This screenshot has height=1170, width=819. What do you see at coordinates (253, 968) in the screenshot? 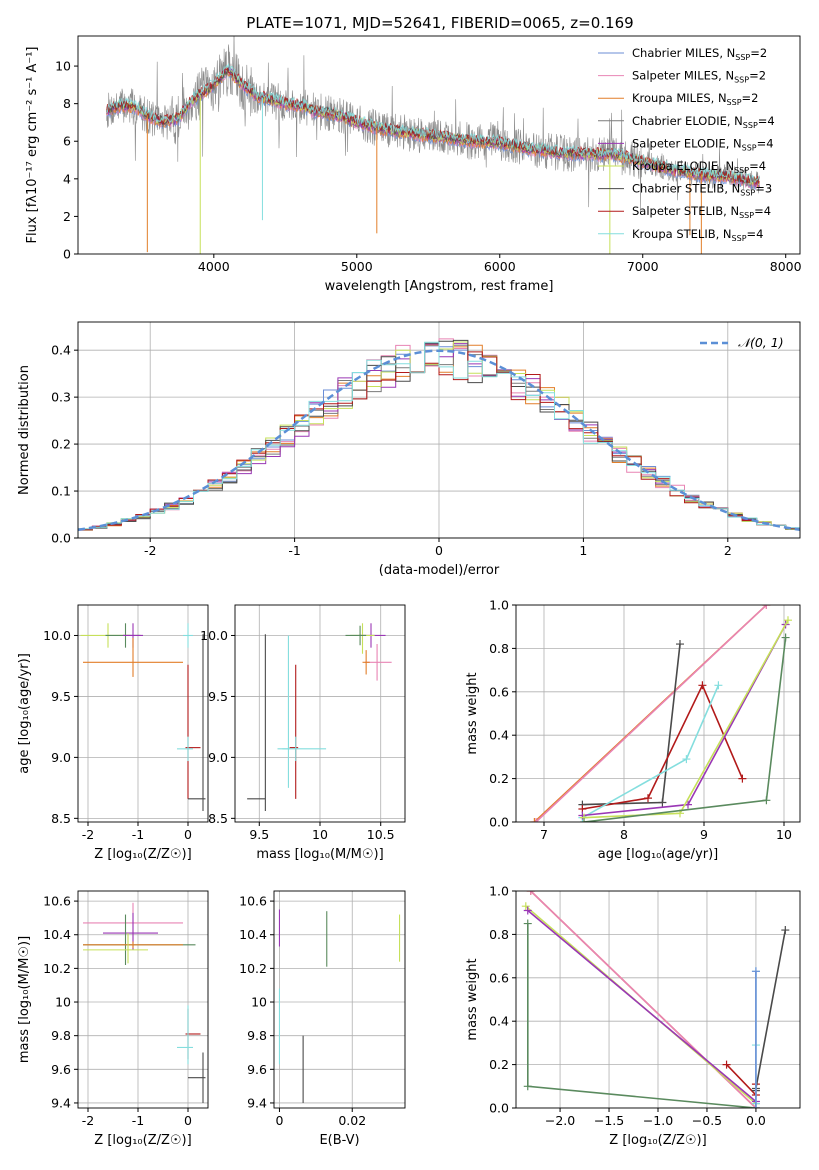
I see `y-tick-label: 10.2` at bounding box center [253, 968].